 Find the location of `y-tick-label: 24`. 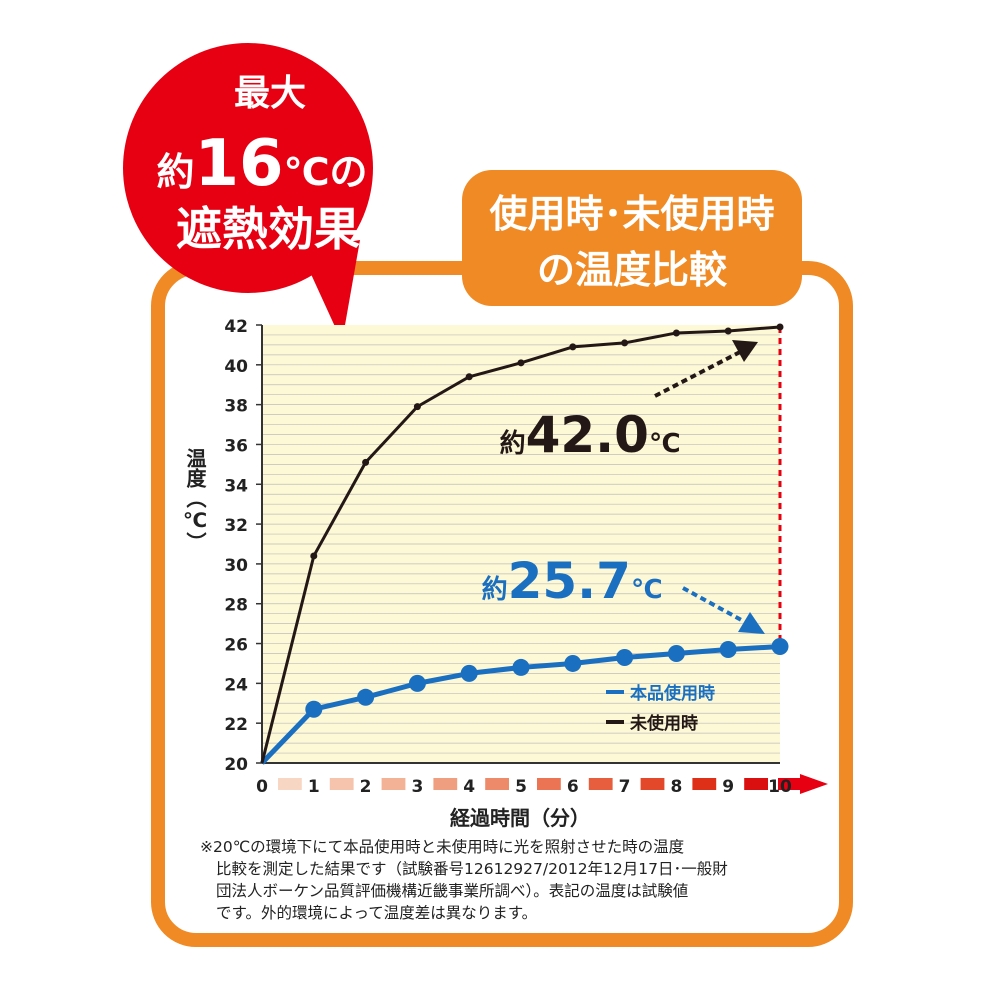

y-tick-label: 24 is located at coordinates (236, 685).